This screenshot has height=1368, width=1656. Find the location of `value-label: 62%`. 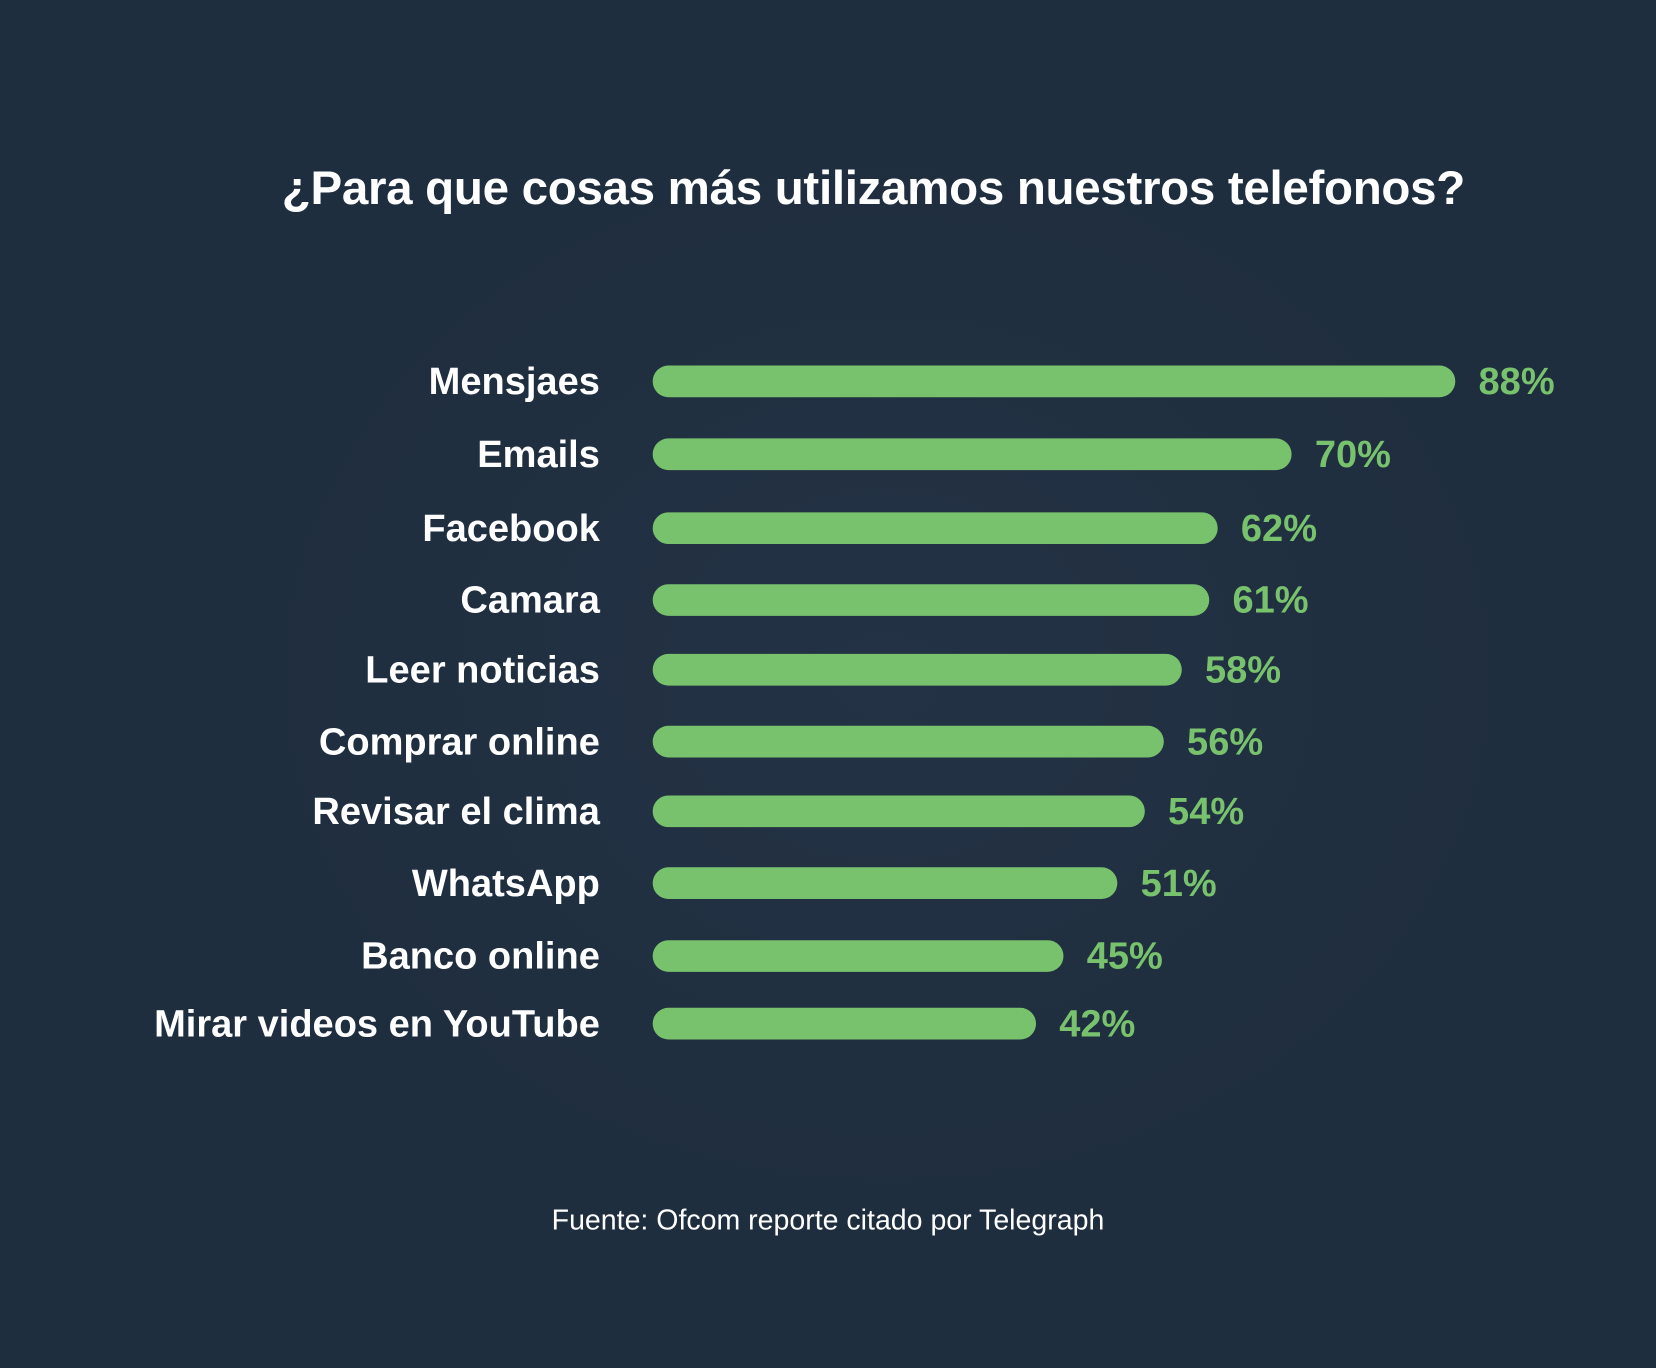

value-label: 62% is located at coordinates (1279, 528).